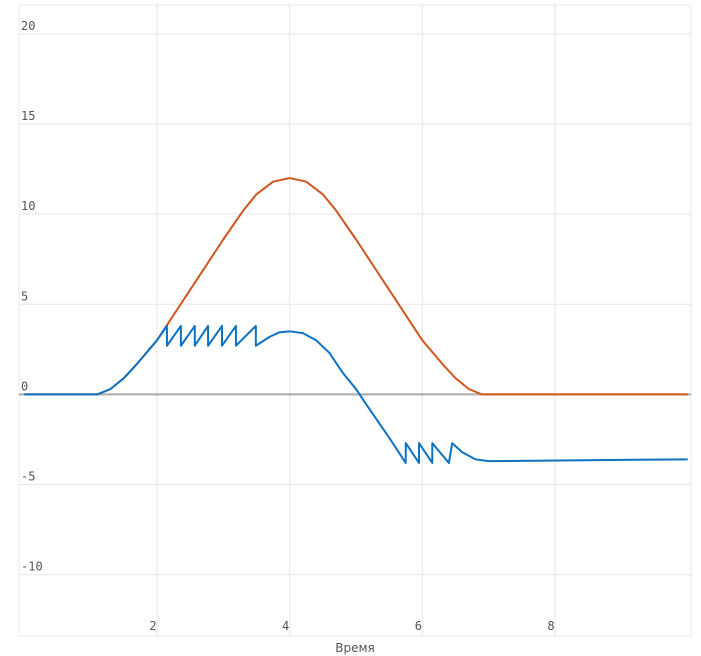  What do you see at coordinates (28, 116) in the screenshot?
I see `y-tick-label: 15` at bounding box center [28, 116].